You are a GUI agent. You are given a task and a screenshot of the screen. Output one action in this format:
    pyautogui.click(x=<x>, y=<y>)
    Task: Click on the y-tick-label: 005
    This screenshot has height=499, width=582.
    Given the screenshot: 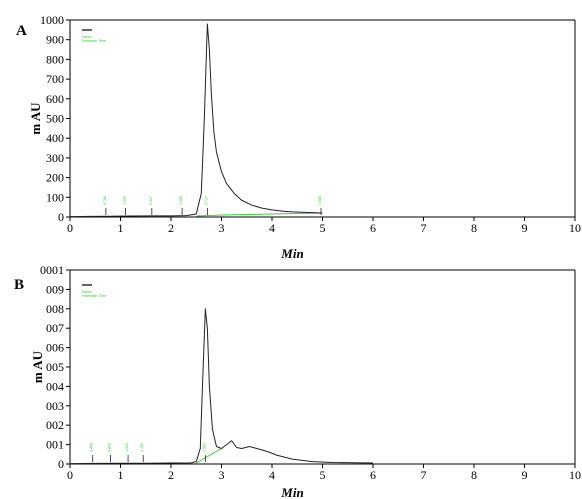 What is the action you would take?
    pyautogui.click(x=55, y=367)
    